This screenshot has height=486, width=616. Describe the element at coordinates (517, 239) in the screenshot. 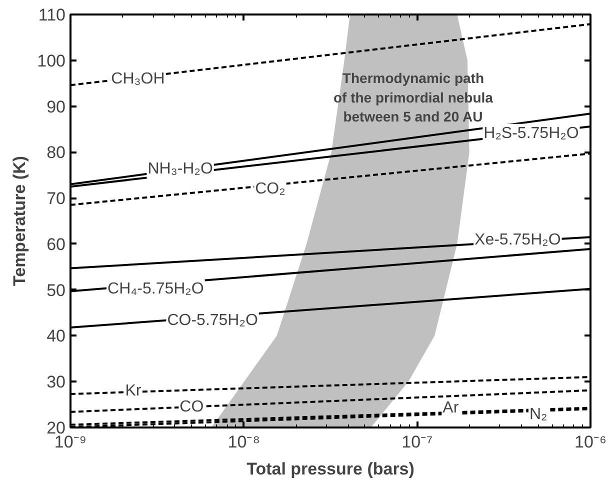

I see `annotation: Xe-5.75H₂O` at that location.